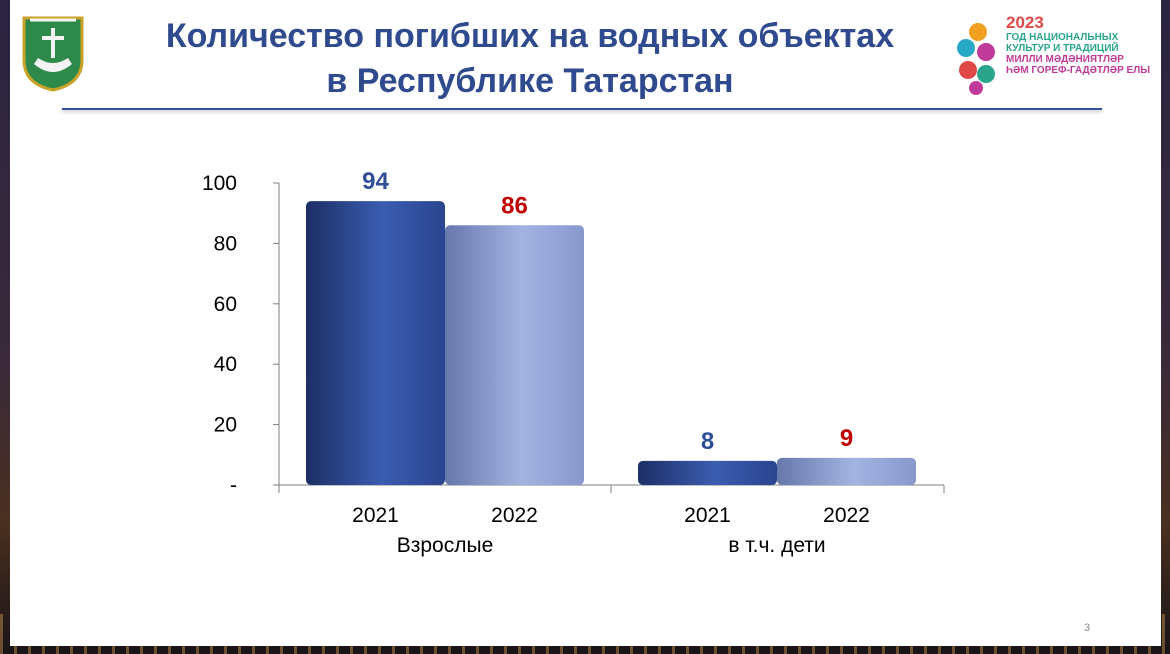 This screenshot has width=1170, height=654. Describe the element at coordinates (225, 243) in the screenshot. I see `y-tick-label: 80` at that location.